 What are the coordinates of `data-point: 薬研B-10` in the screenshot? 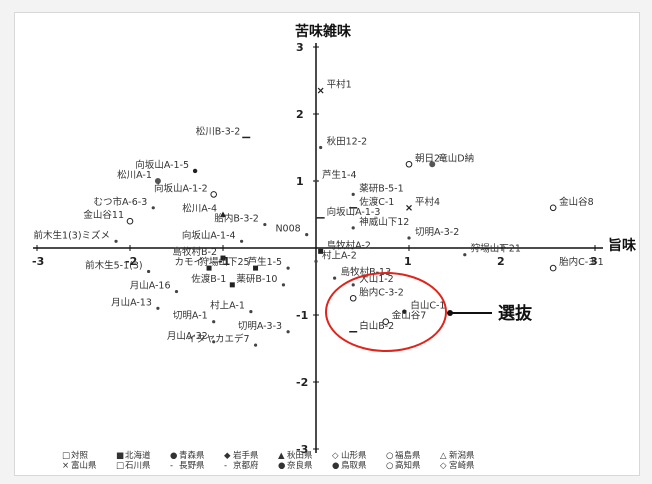 It's located at (261, 280).